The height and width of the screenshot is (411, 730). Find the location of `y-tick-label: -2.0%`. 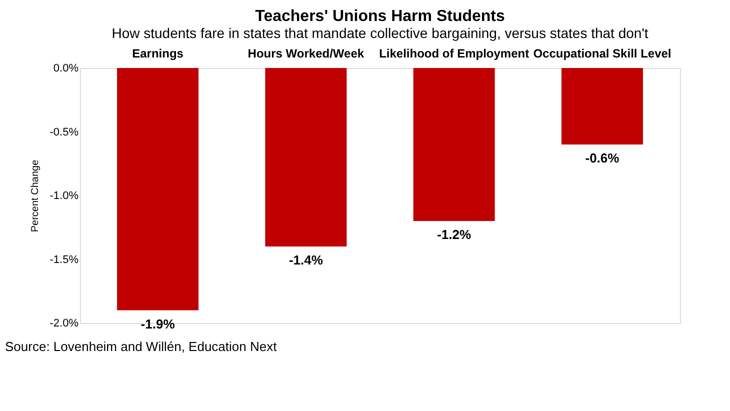

y-tick-label: -2.0% is located at coordinates (64, 324).